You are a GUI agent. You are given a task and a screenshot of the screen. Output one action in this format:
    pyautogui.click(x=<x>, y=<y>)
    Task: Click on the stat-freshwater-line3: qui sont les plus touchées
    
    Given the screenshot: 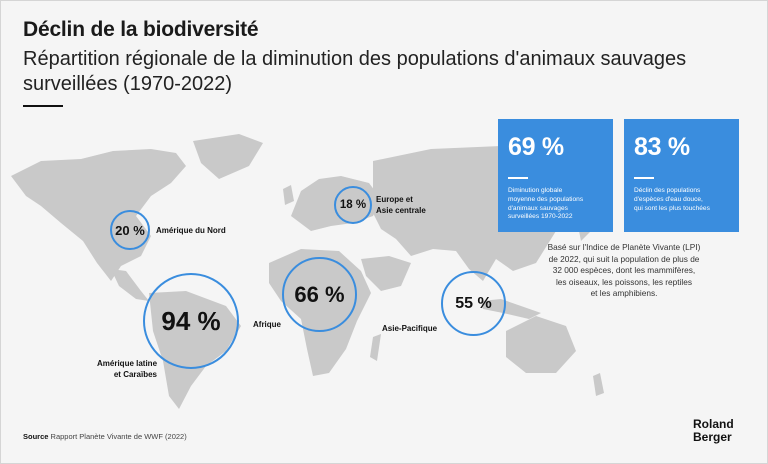 What is the action you would take?
    pyautogui.click(x=672, y=208)
    